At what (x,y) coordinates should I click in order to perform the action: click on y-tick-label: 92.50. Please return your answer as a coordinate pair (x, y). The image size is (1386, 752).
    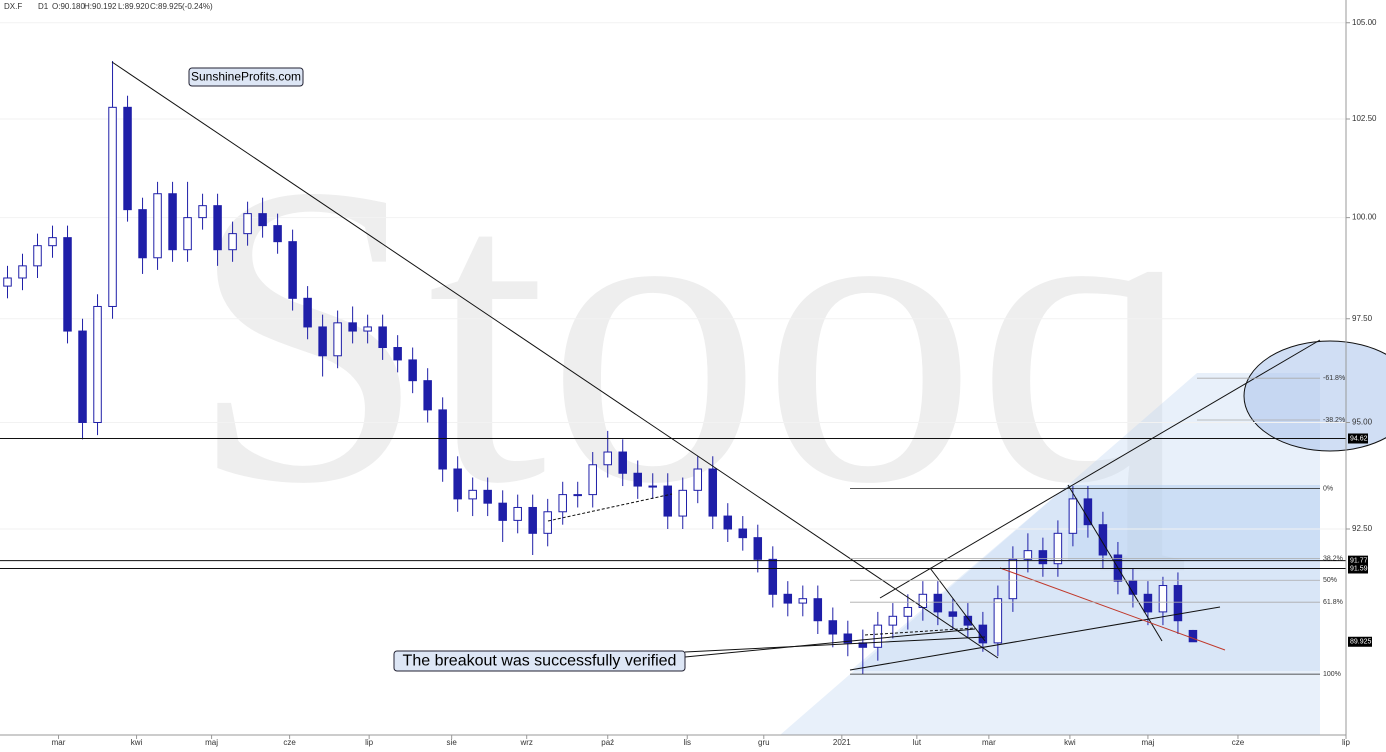
    Looking at the image, I should click on (1362, 528).